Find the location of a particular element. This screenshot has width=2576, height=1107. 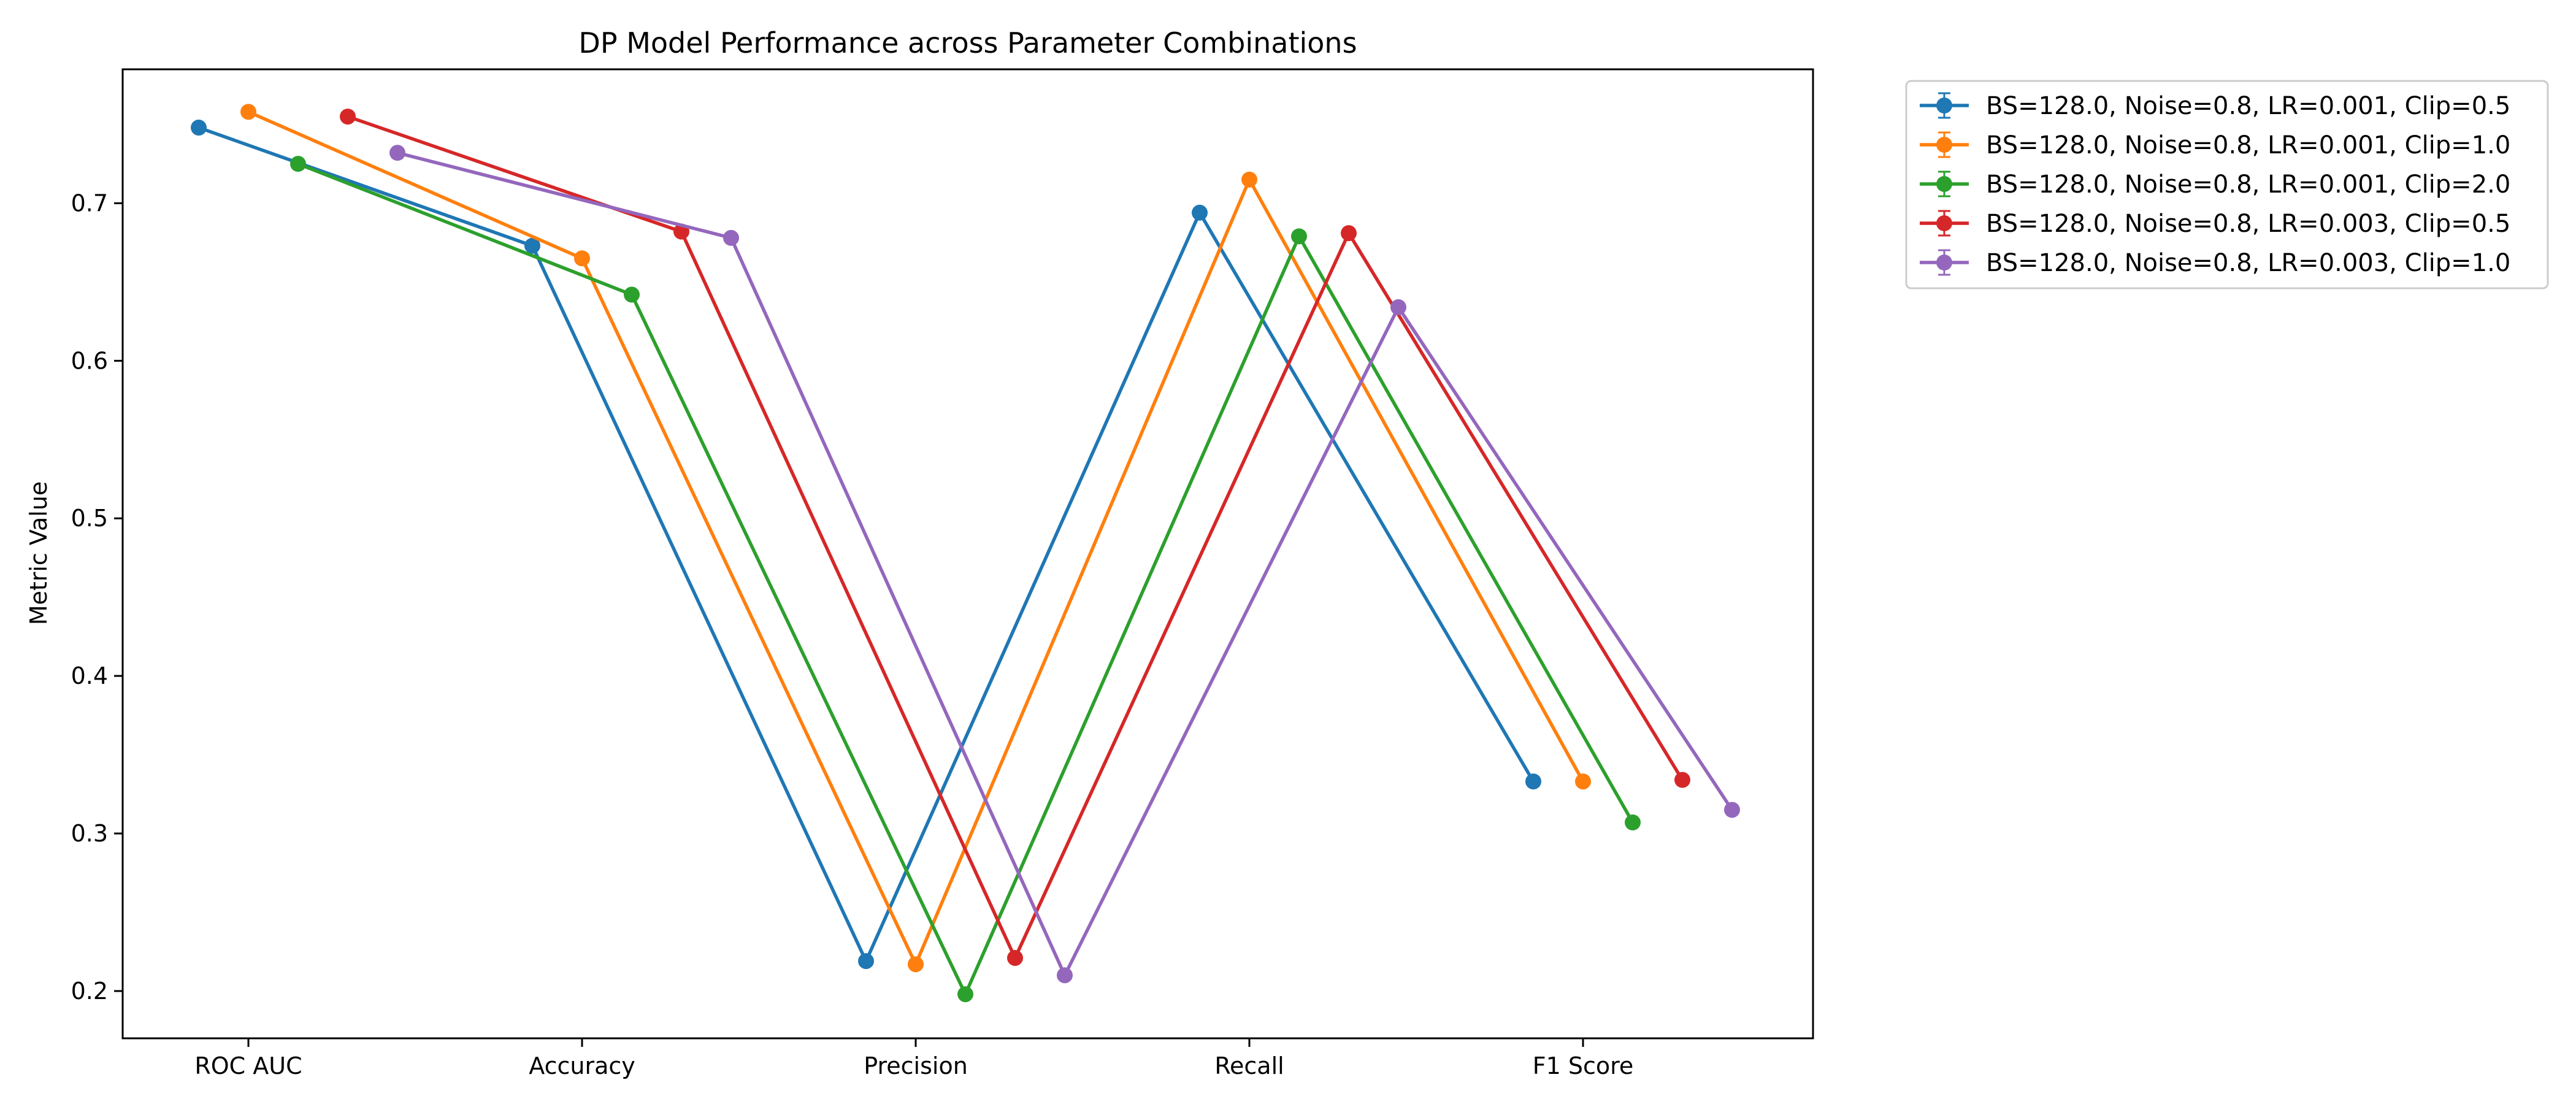

legend-item: BS=128.0, Noise=0.8, LR=0.001, Clip=0.5 is located at coordinates (2215, 106).